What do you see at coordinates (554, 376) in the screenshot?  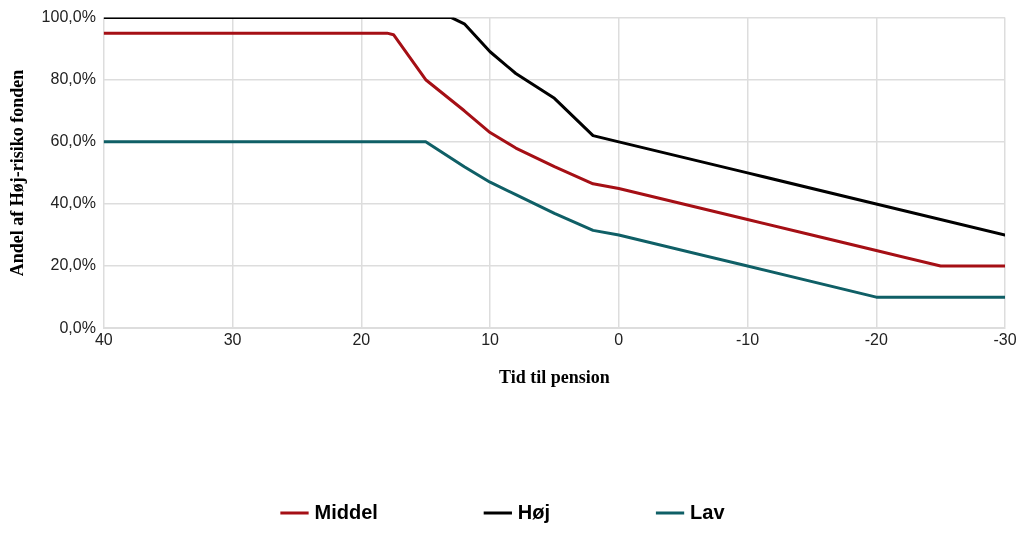 I see `x-axis-title: Tid til pension` at bounding box center [554, 376].